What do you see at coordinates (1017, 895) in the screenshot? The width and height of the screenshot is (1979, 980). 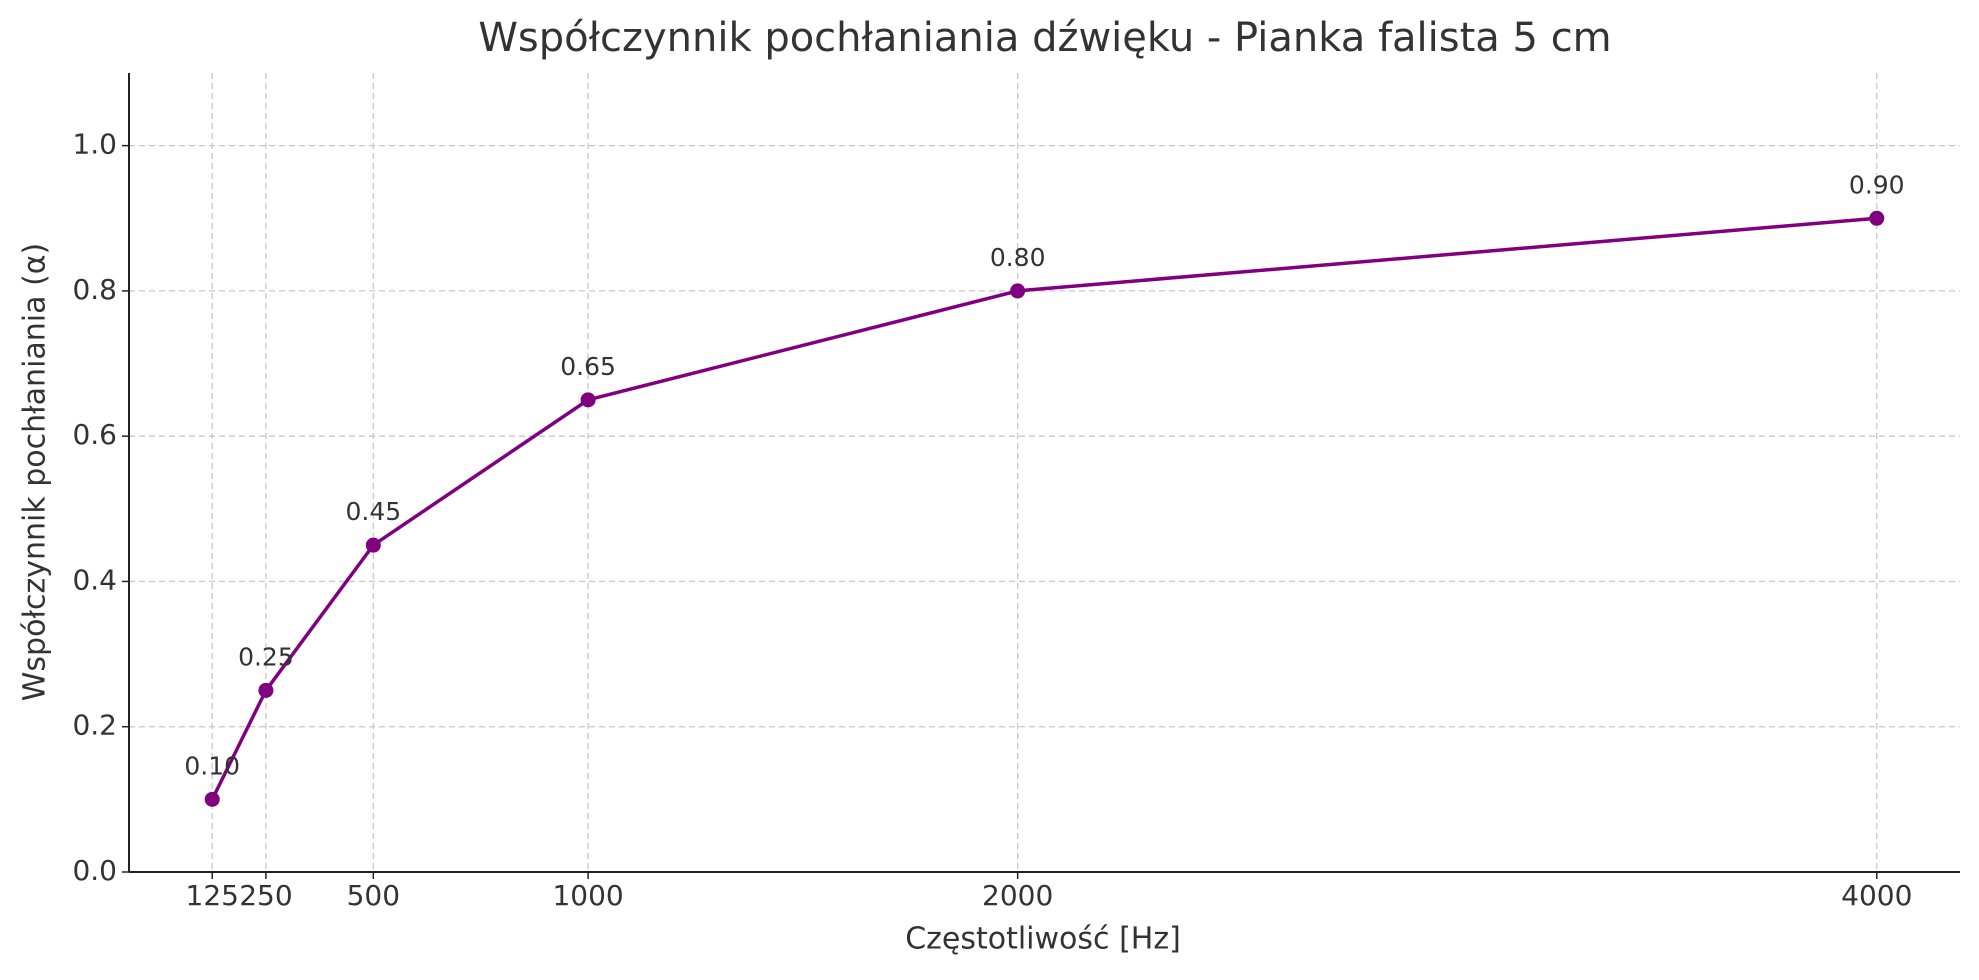 I see `x-tick-label: 2000` at bounding box center [1017, 895].